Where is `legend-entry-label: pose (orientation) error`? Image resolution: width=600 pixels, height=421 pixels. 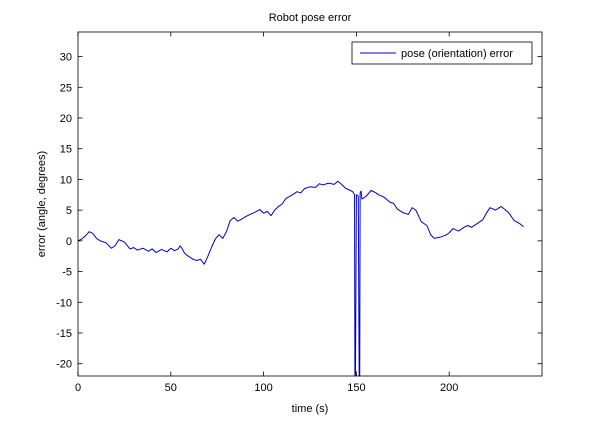
legend-entry-label: pose (orientation) error is located at coordinates (457, 54).